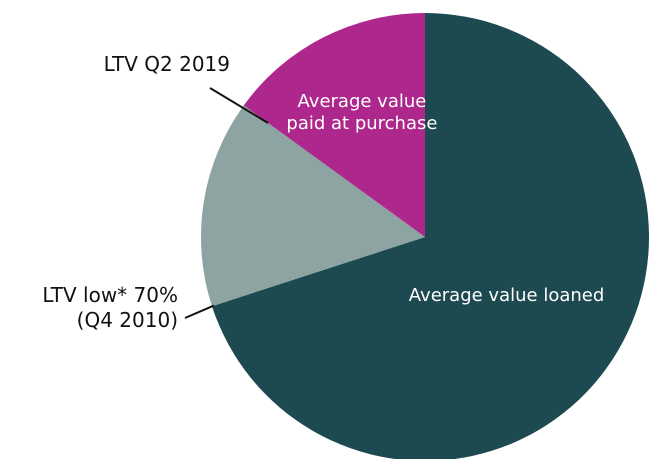 Image resolution: width=656 pixels, height=459 pixels. What do you see at coordinates (166, 64) in the screenshot?
I see `annotation-line: LTV Q2 2019` at bounding box center [166, 64].